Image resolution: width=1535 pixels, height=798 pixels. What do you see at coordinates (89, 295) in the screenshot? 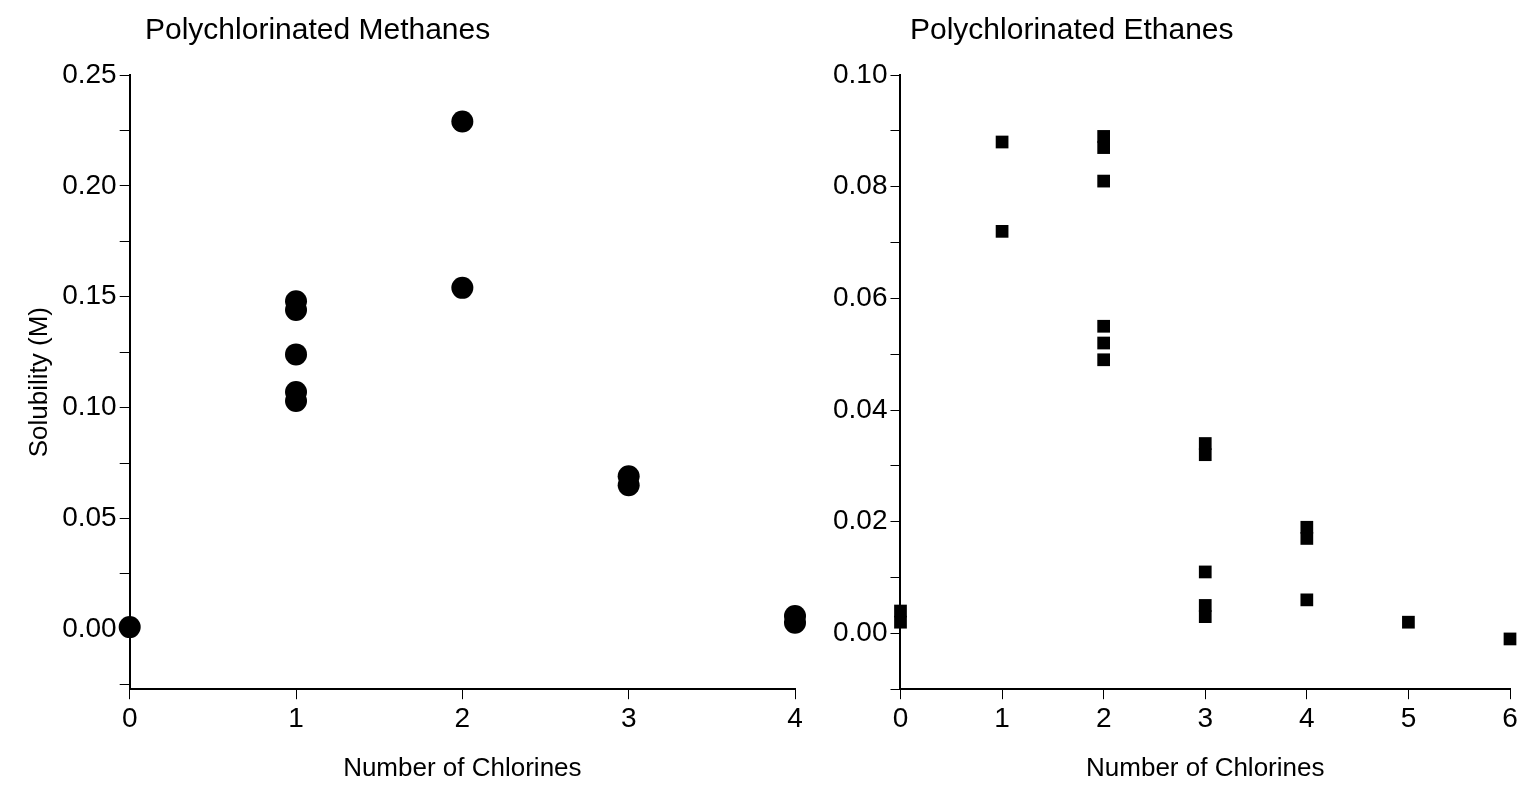
I see `y-tick-label: 0.15` at bounding box center [89, 295].